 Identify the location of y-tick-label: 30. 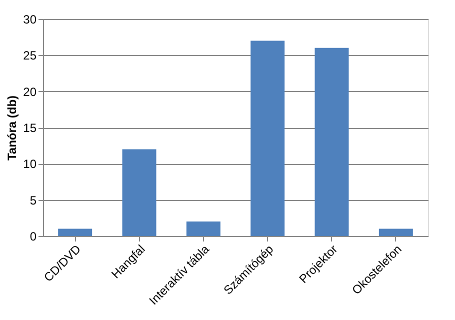
(30, 19).